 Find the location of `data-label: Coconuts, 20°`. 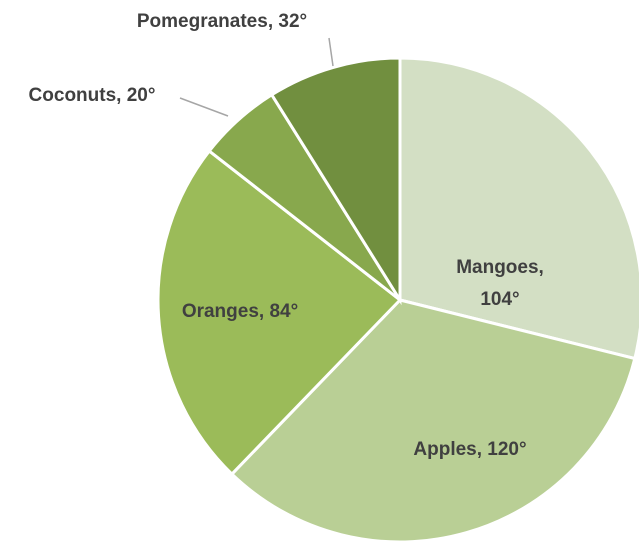

data-label: Coconuts, 20° is located at coordinates (92, 95).